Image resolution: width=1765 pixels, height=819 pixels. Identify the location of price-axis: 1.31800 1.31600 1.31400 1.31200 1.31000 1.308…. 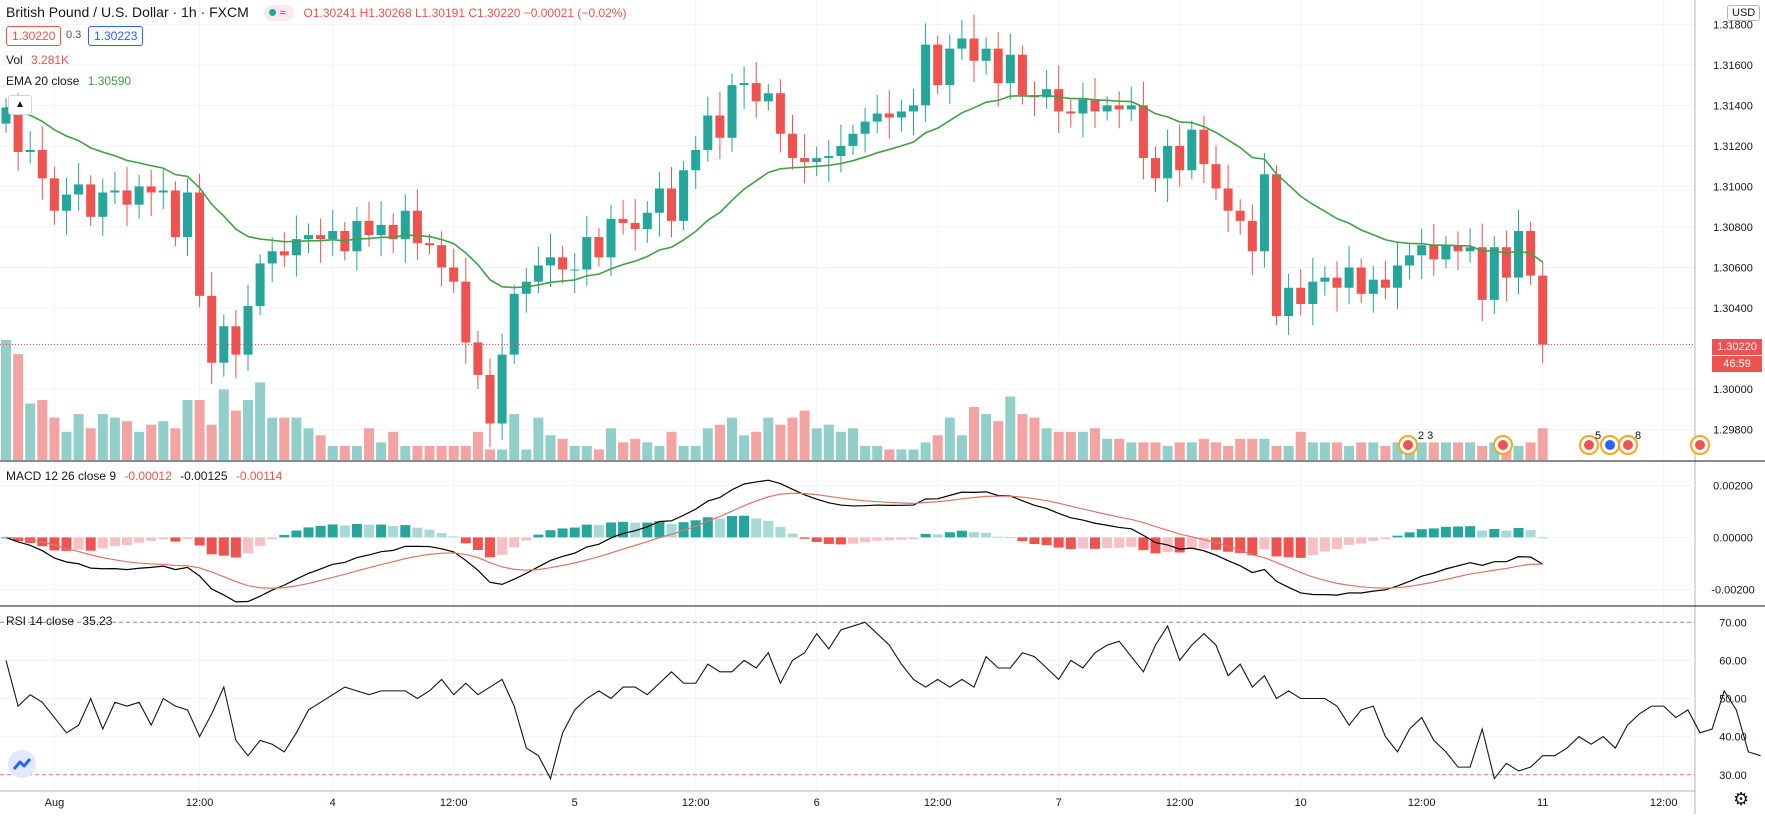
(1733, 227).